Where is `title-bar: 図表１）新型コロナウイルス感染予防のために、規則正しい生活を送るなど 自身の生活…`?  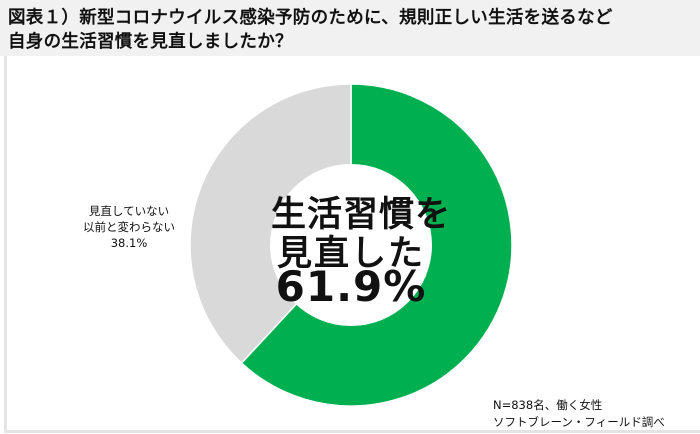 title-bar: 図表１）新型コロナウイルス感染予防のために、規則正しい生活を送るなど 自身の生活… is located at coordinates (350, 28).